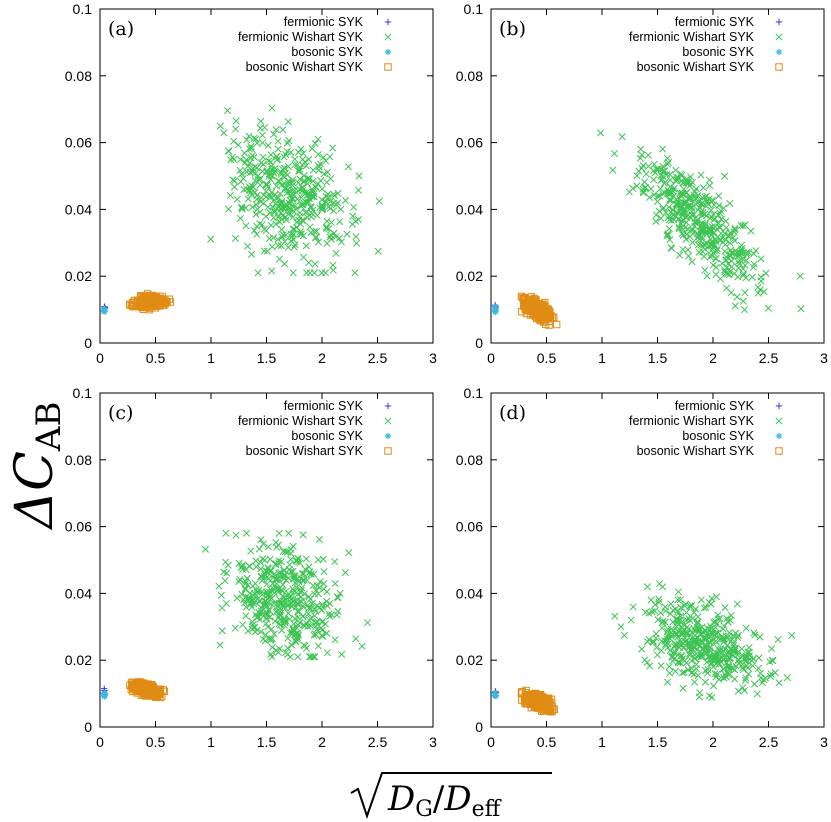 The height and width of the screenshot is (822, 831). What do you see at coordinates (327, 52) in the screenshot?
I see `legend-label: bosonic SYK` at bounding box center [327, 52].